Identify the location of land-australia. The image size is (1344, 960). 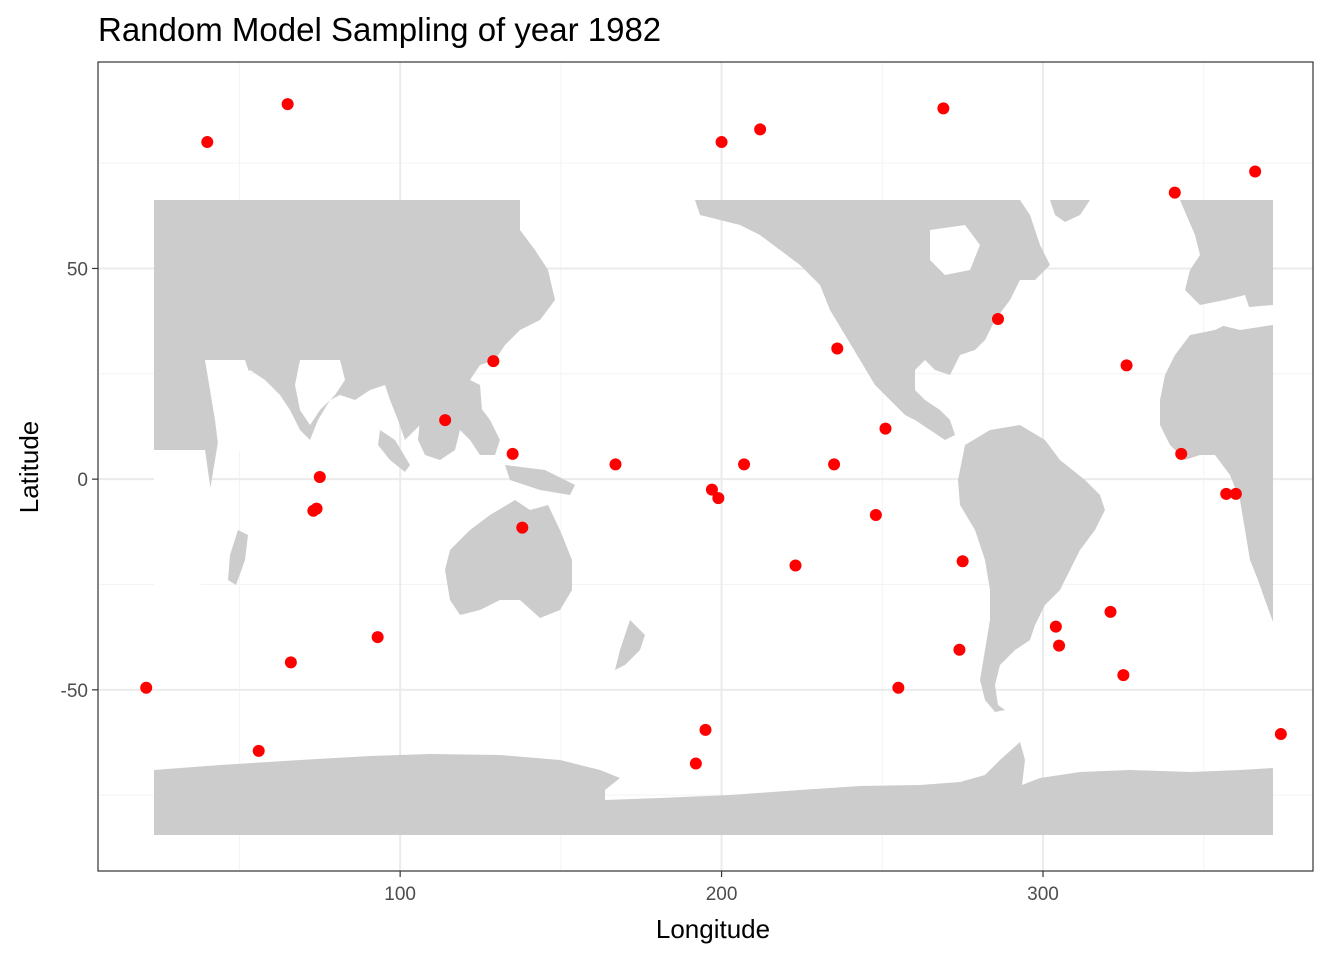
(508, 559).